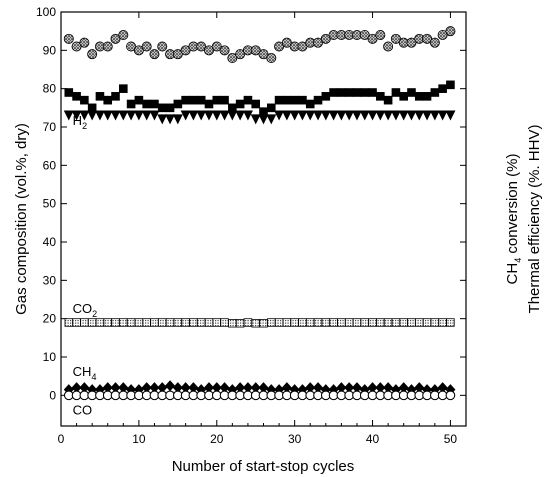 The width and height of the screenshot is (547, 477). Describe the element at coordinates (217, 439) in the screenshot. I see `x-tick-label: 20` at that location.